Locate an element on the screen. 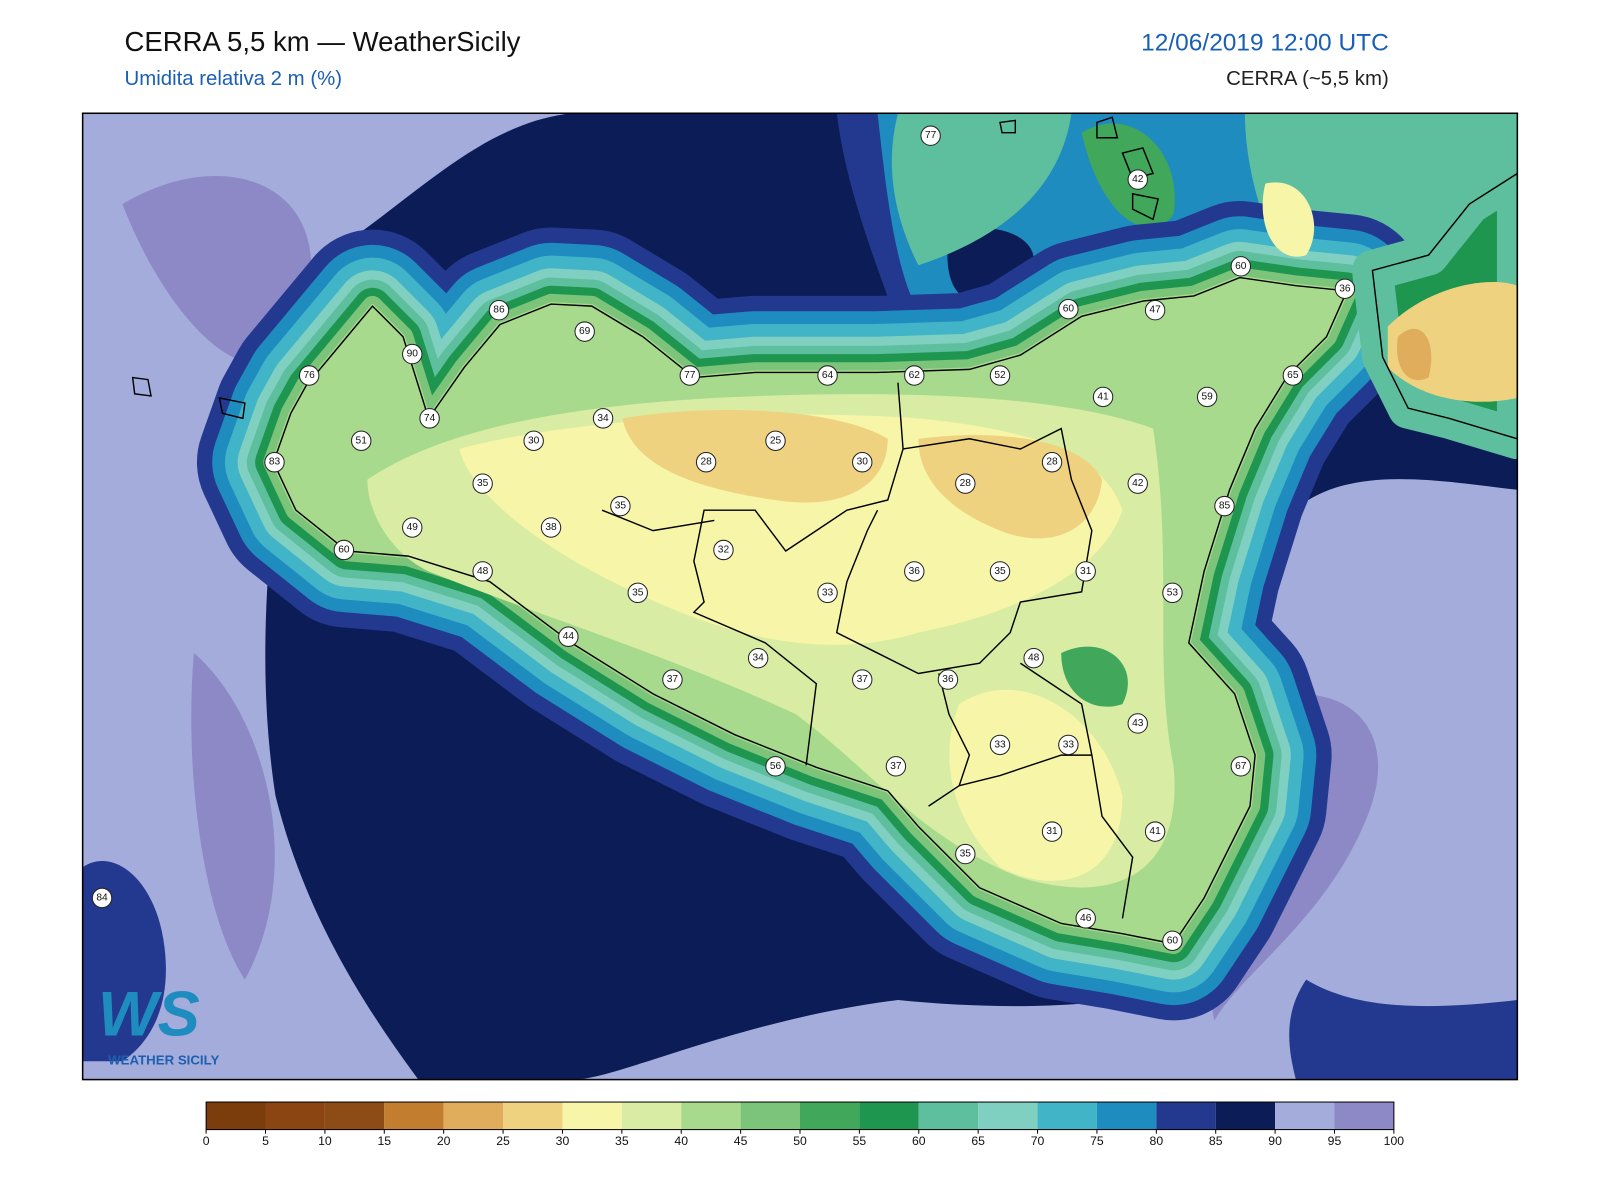 This screenshot has height=1200, width=1600. station: 90 is located at coordinates (412, 354).